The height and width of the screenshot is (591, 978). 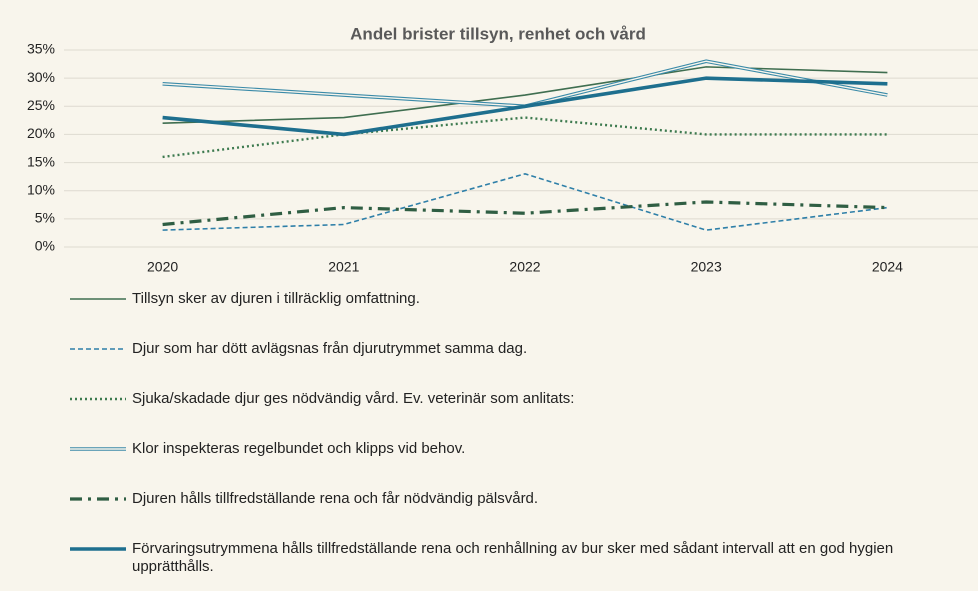 I want to click on line-inner, so click(x=525, y=83).